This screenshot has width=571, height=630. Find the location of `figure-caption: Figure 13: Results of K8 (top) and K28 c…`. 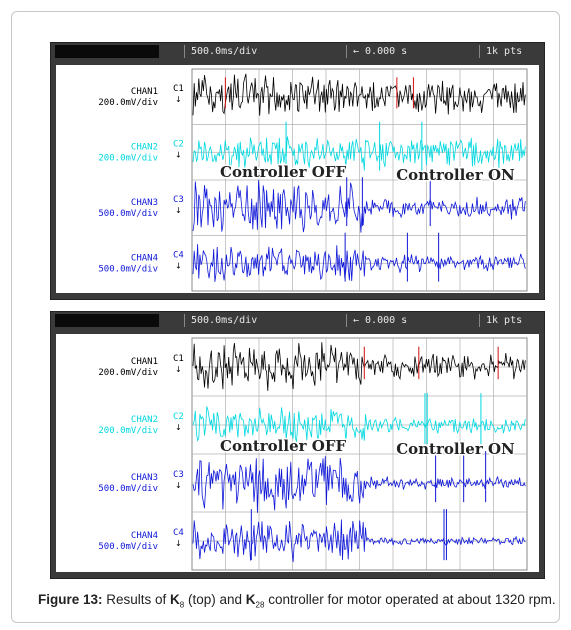

figure-caption: Figure 13: Results of K8 (top) and K28 c… is located at coordinates (300, 603).